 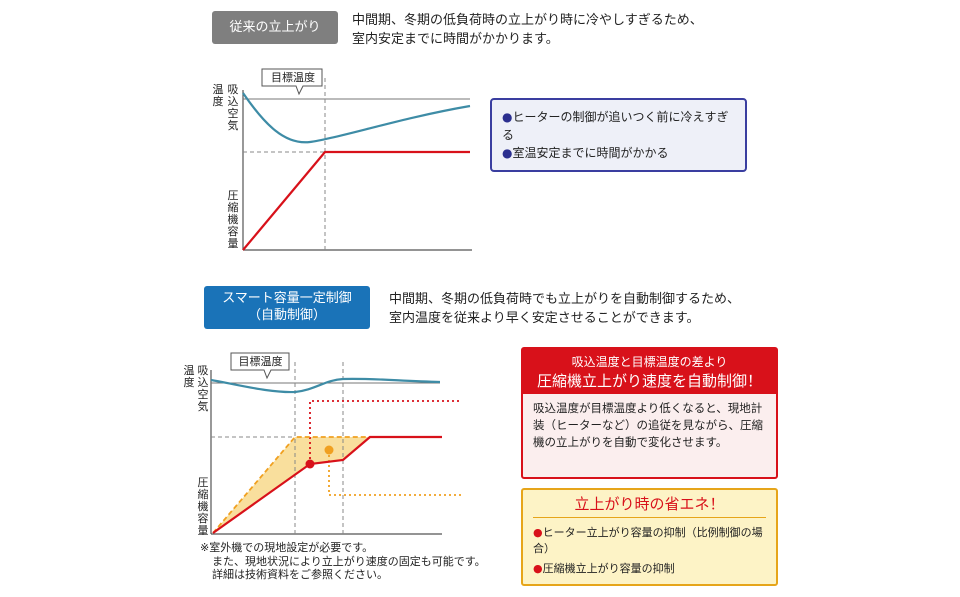 What do you see at coordinates (649, 362) in the screenshot?
I see `auto-control-header-line-1: 吸込温度と目標温度の差より` at bounding box center [649, 362].